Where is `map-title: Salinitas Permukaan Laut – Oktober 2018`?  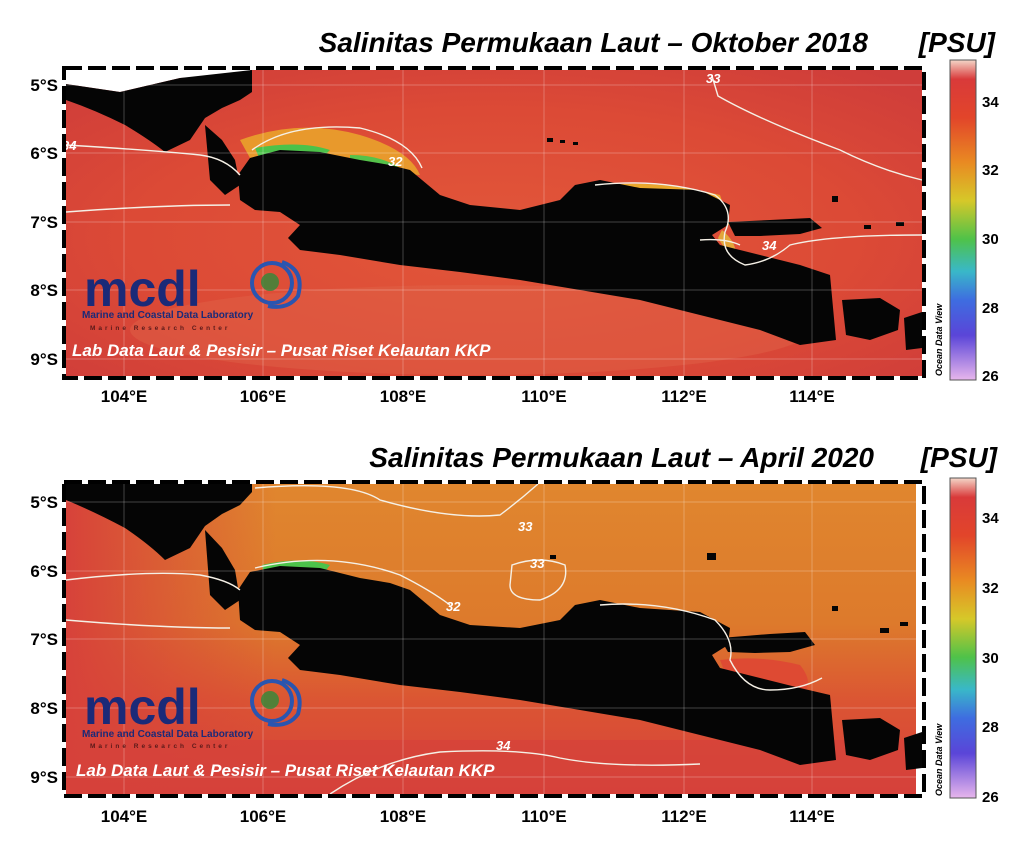
map-title: Salinitas Permukaan Laut – Oktober 2018 is located at coordinates (594, 42).